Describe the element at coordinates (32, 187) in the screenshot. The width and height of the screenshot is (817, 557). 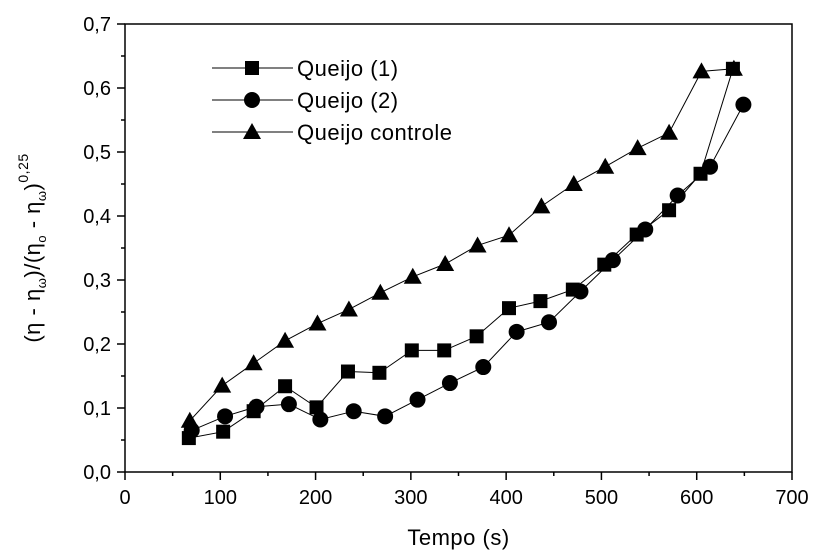
I see `y-axis-title-part: )` at that location.